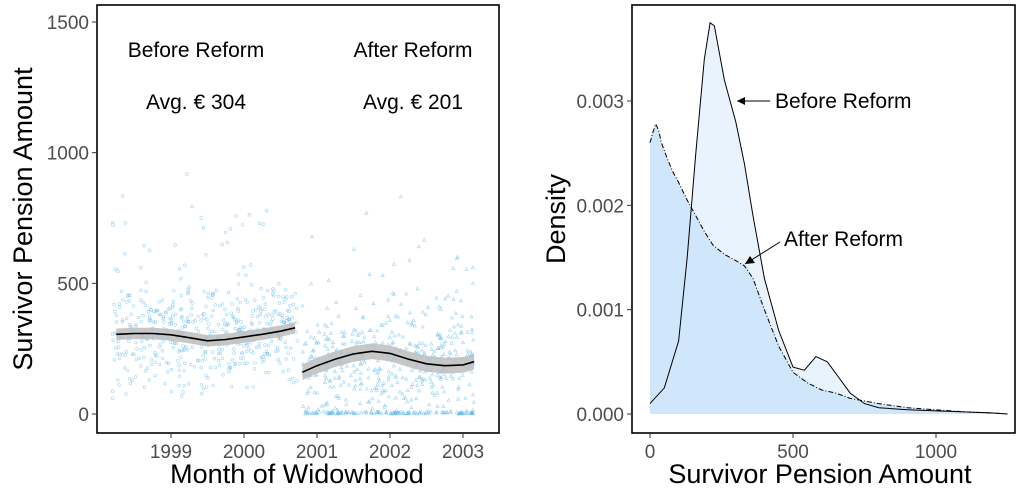  I want to click on density-before-reform-label: Before Reform, so click(843, 101).